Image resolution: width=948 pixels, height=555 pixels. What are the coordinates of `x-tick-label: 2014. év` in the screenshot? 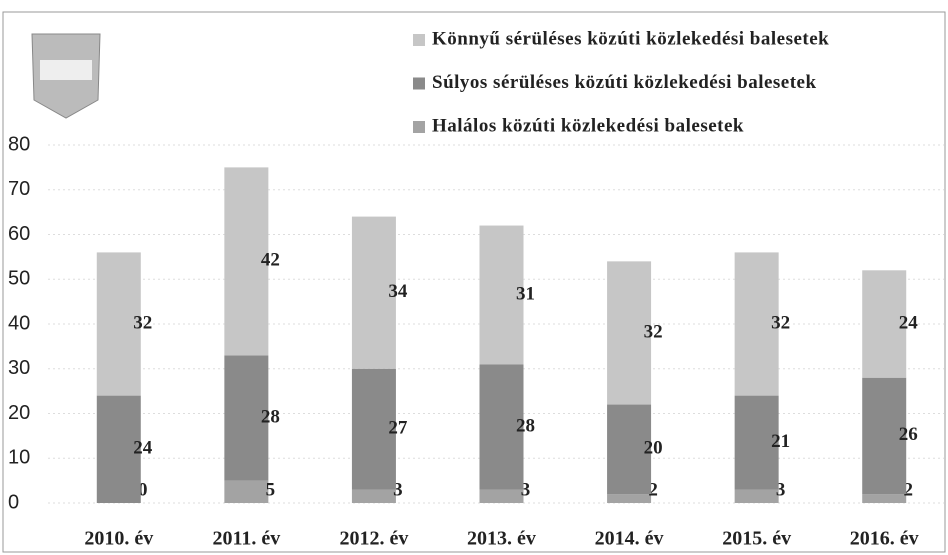 It's located at (629, 539).